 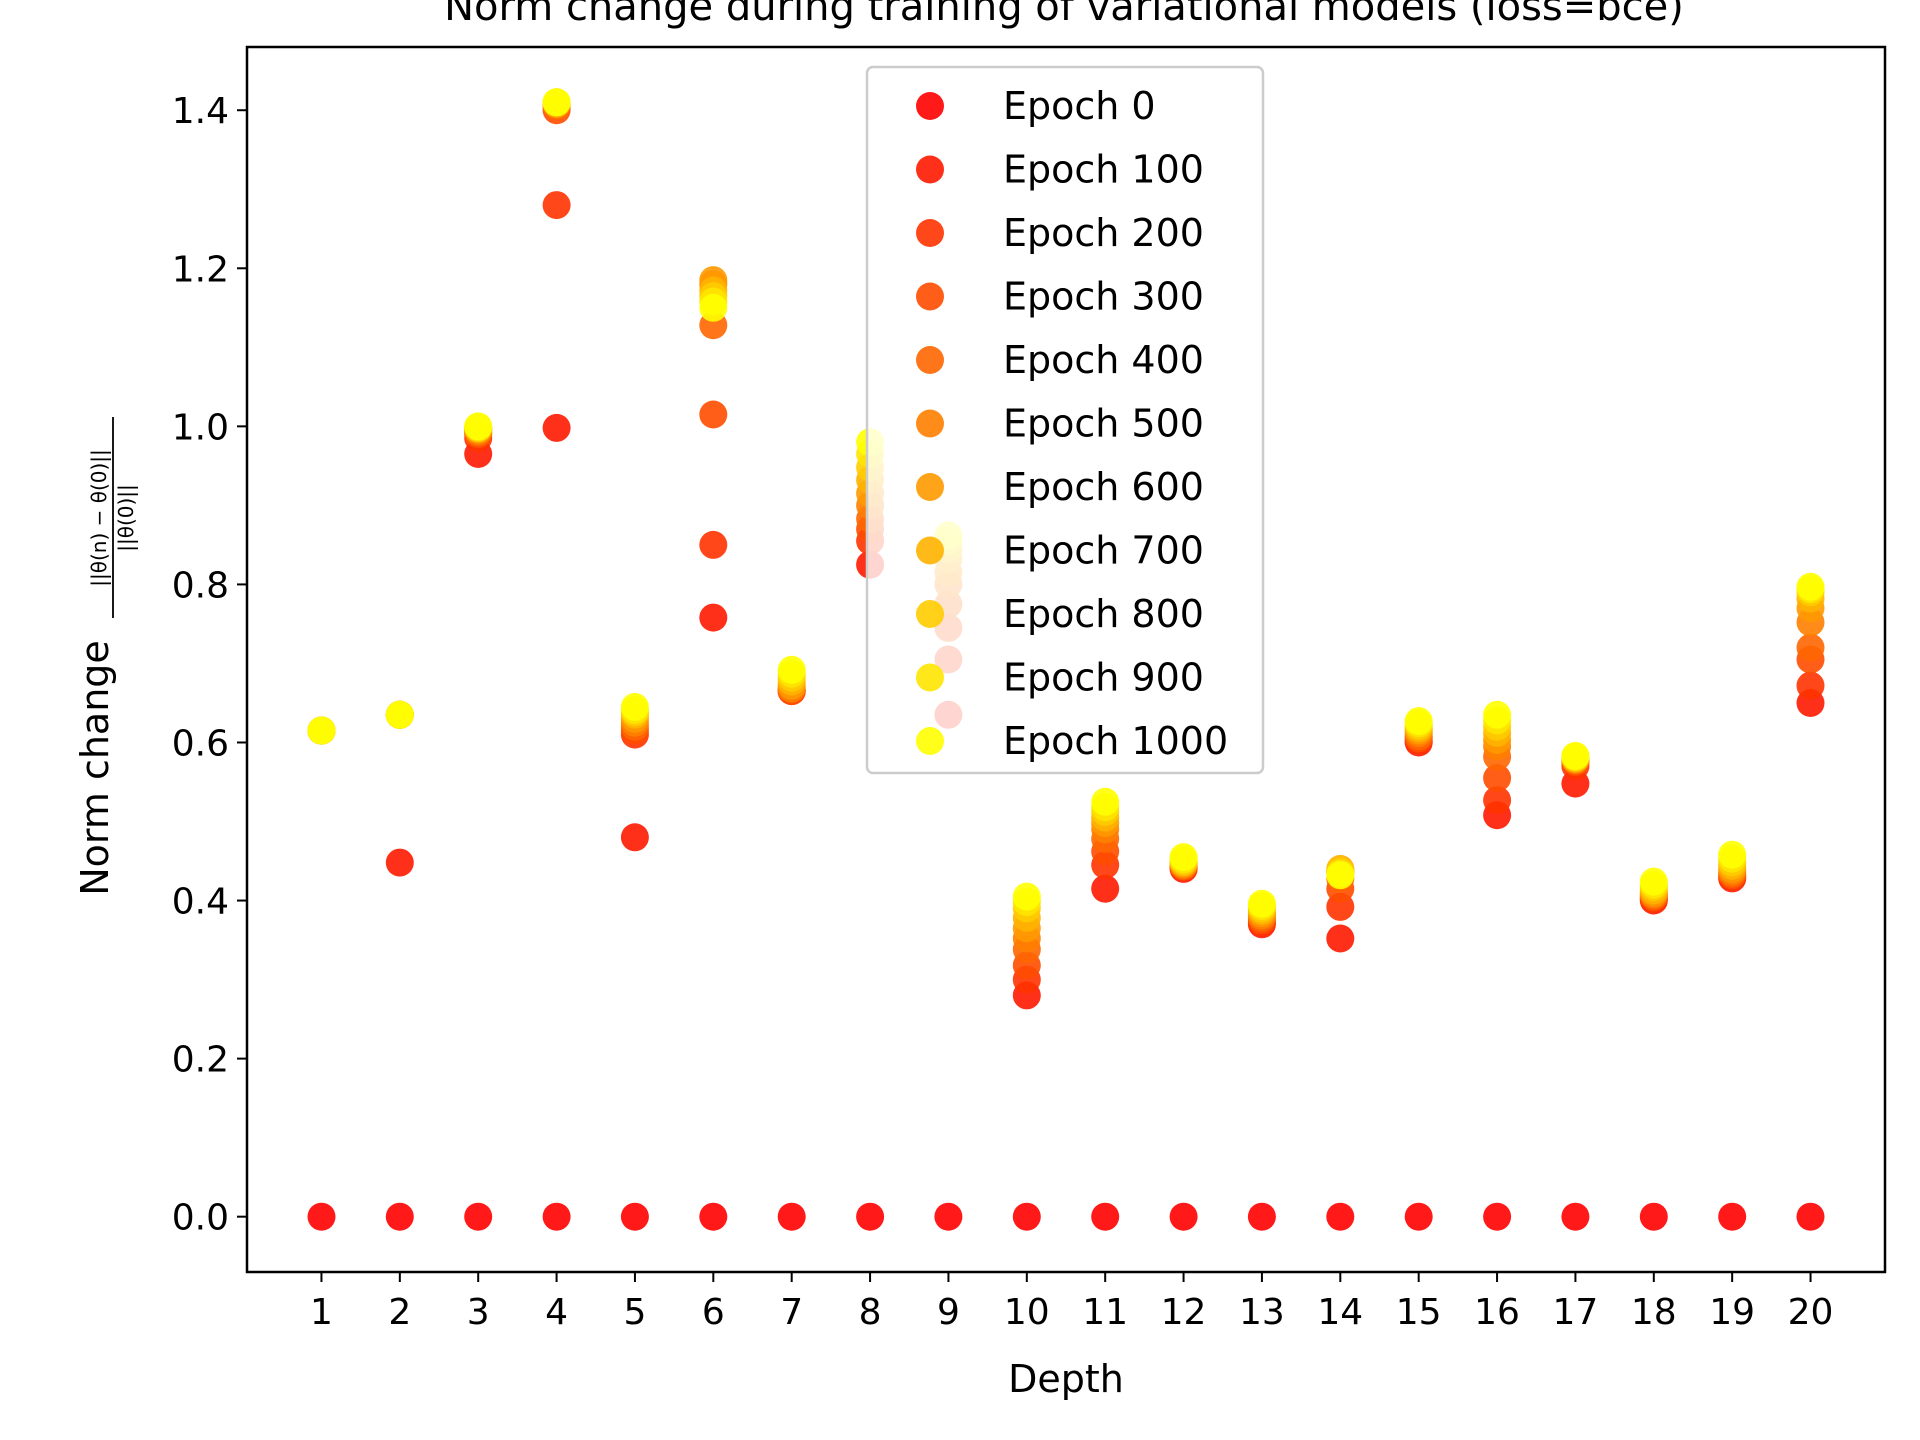 What do you see at coordinates (1103, 678) in the screenshot?
I see `legend-label: Epoch 900` at bounding box center [1103, 678].